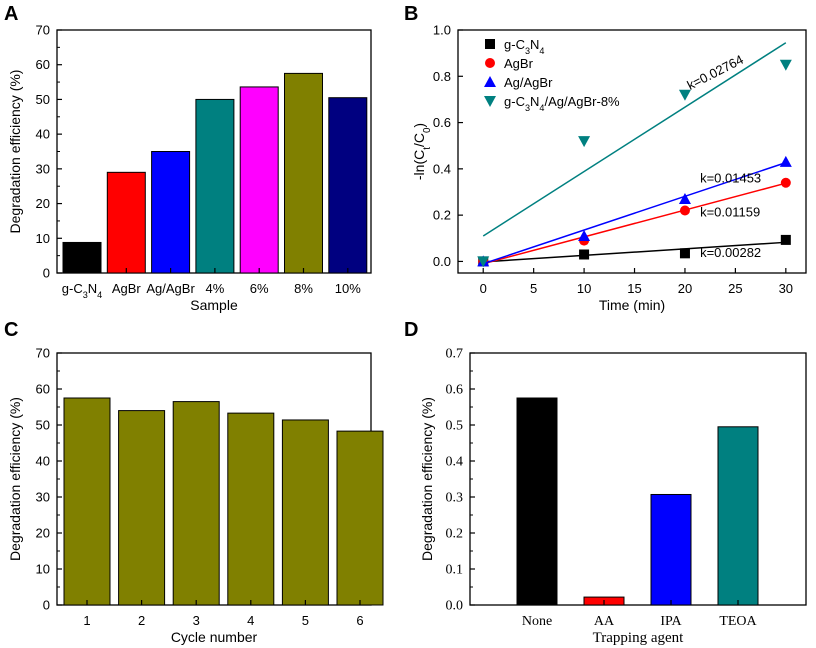  Describe the element at coordinates (11, 14) in the screenshot. I see `panel-a-letter: A` at that location.